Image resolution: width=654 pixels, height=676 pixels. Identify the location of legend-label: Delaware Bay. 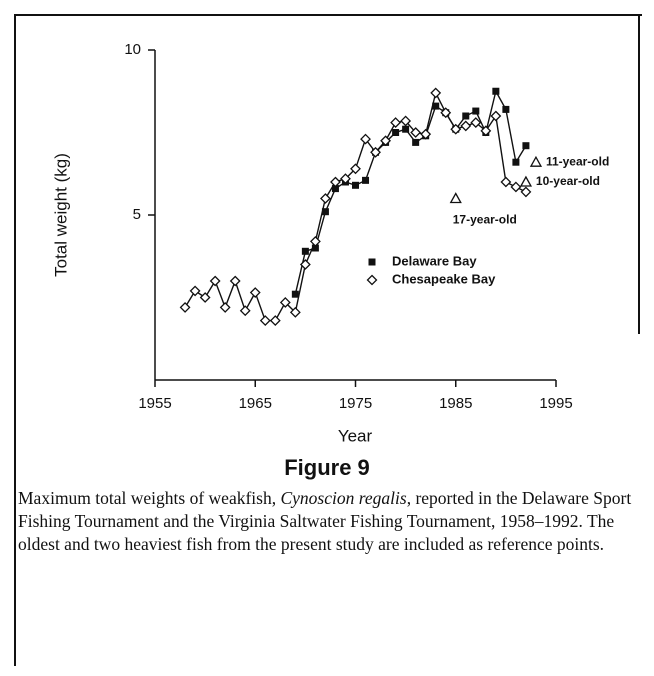
(434, 260).